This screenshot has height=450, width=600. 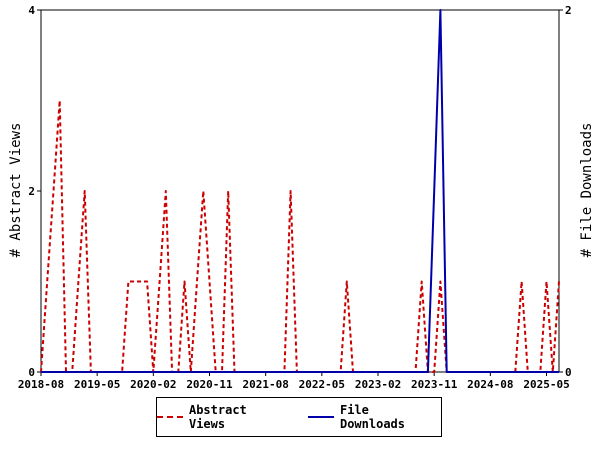 I want to click on y-axis-left-label: # Abstract Views, so click(x=16, y=190).